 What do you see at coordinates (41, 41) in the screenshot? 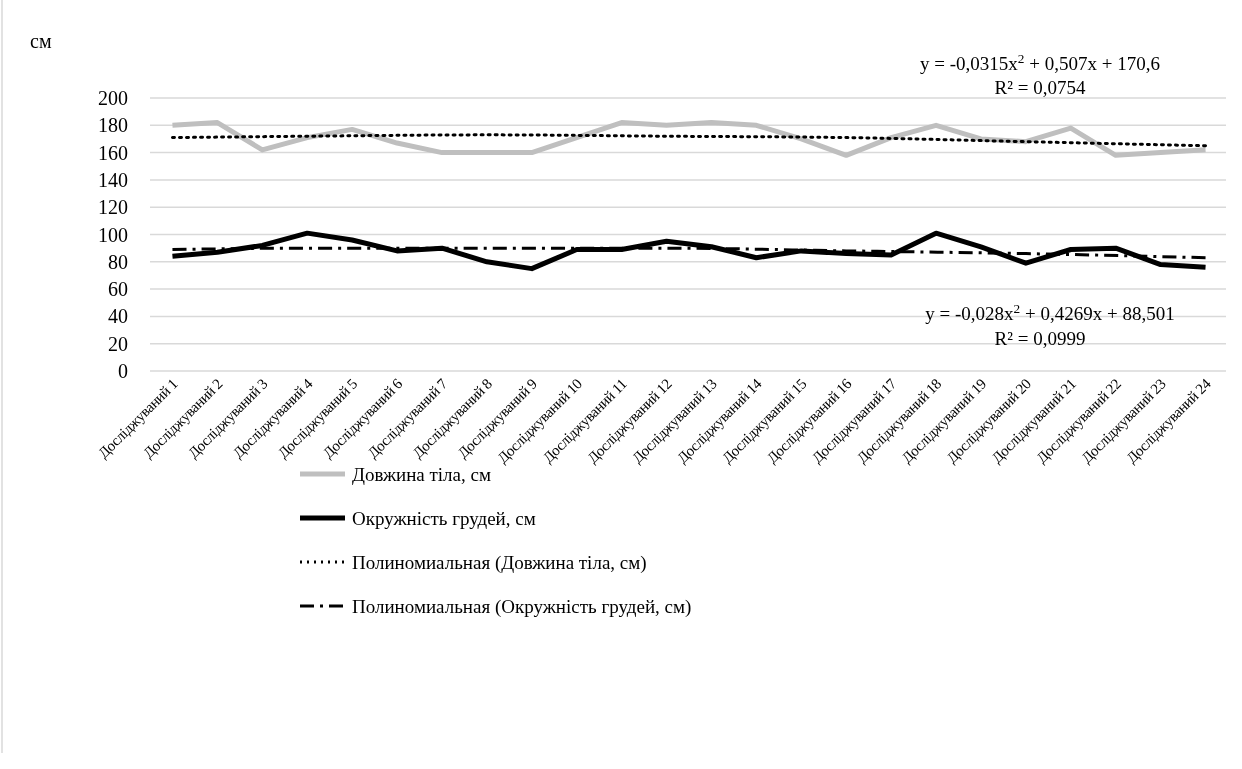
I see `y-axis-title: см` at bounding box center [41, 41].